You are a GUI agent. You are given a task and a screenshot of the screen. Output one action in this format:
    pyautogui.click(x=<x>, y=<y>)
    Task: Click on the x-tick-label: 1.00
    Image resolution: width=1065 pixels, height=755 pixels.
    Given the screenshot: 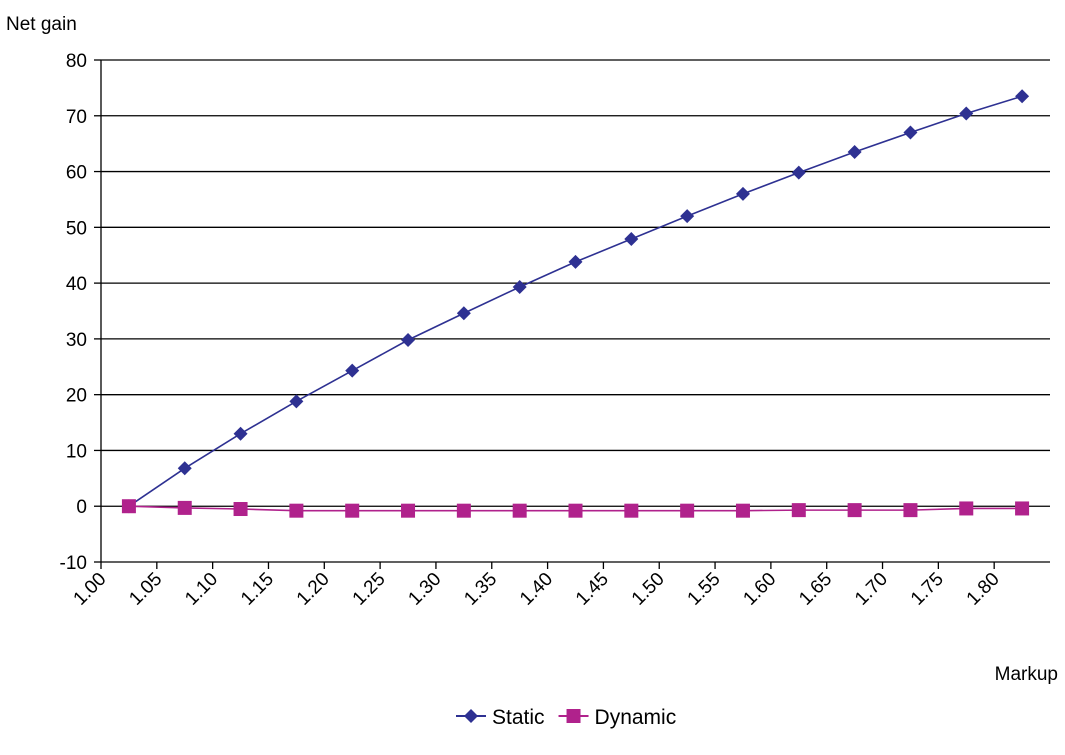 What is the action you would take?
    pyautogui.click(x=90, y=589)
    